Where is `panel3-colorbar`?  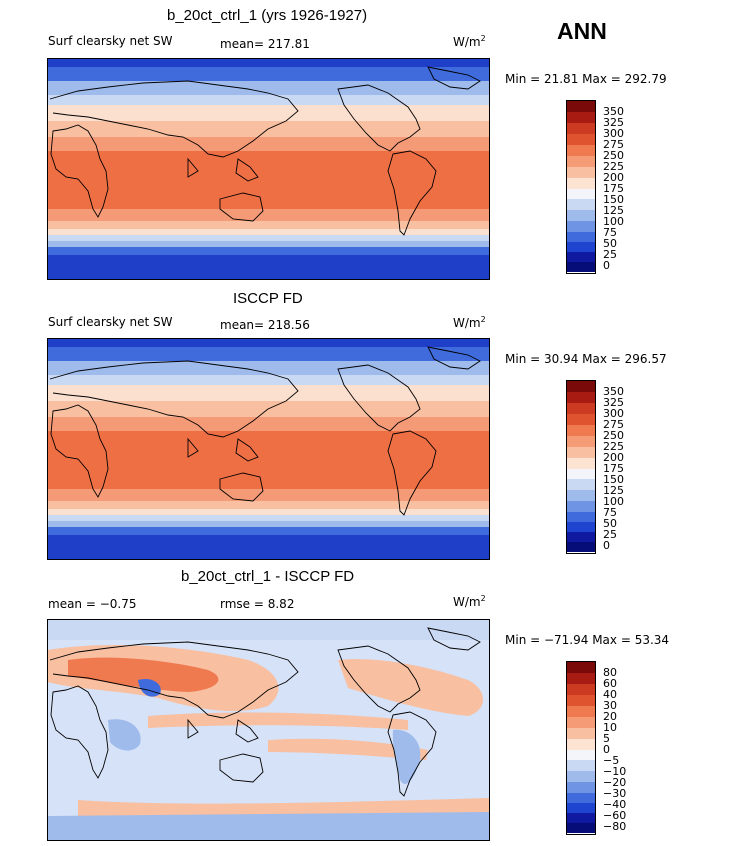 panel3-colorbar is located at coordinates (581, 748).